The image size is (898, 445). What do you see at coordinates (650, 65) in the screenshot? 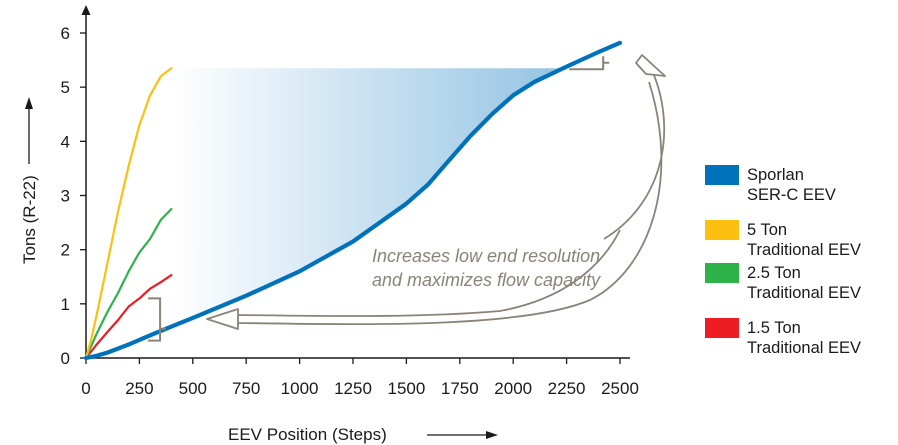
I see `arrow-to-high-end-head` at bounding box center [650, 65].